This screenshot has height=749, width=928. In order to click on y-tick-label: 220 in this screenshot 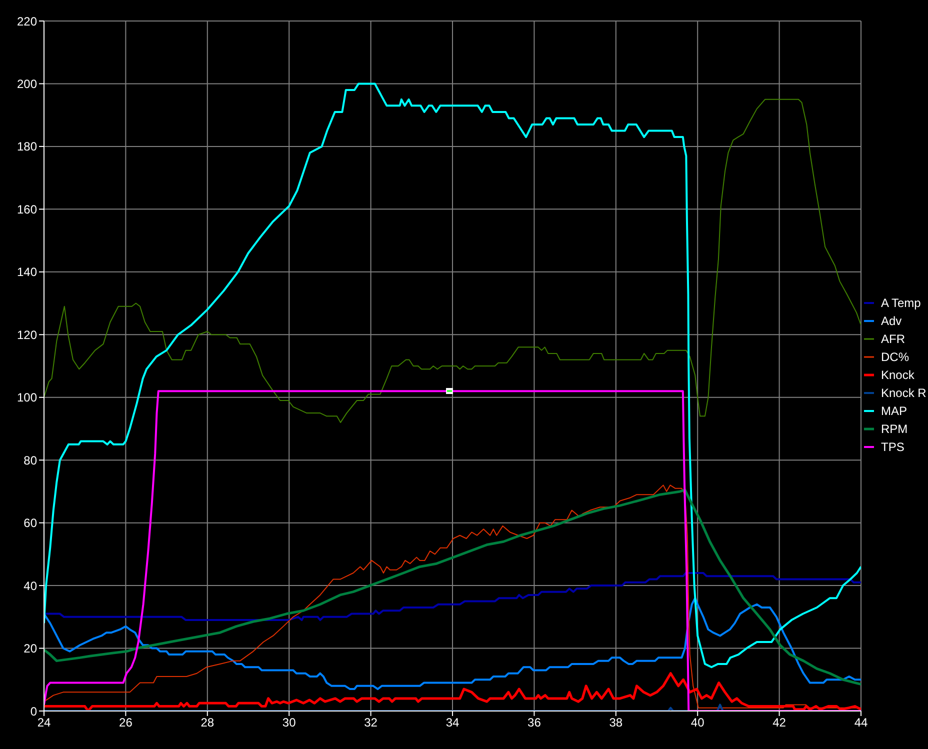, I will do `click(27, 21)`.